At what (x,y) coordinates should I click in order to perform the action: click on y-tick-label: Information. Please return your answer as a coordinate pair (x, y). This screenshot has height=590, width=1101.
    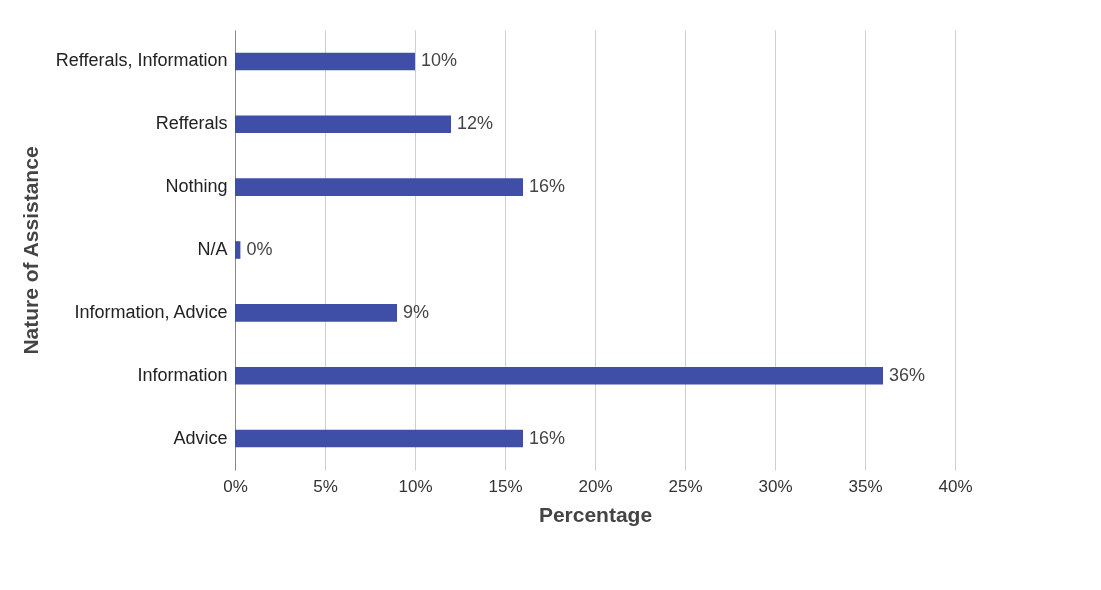
    Looking at the image, I should click on (182, 374).